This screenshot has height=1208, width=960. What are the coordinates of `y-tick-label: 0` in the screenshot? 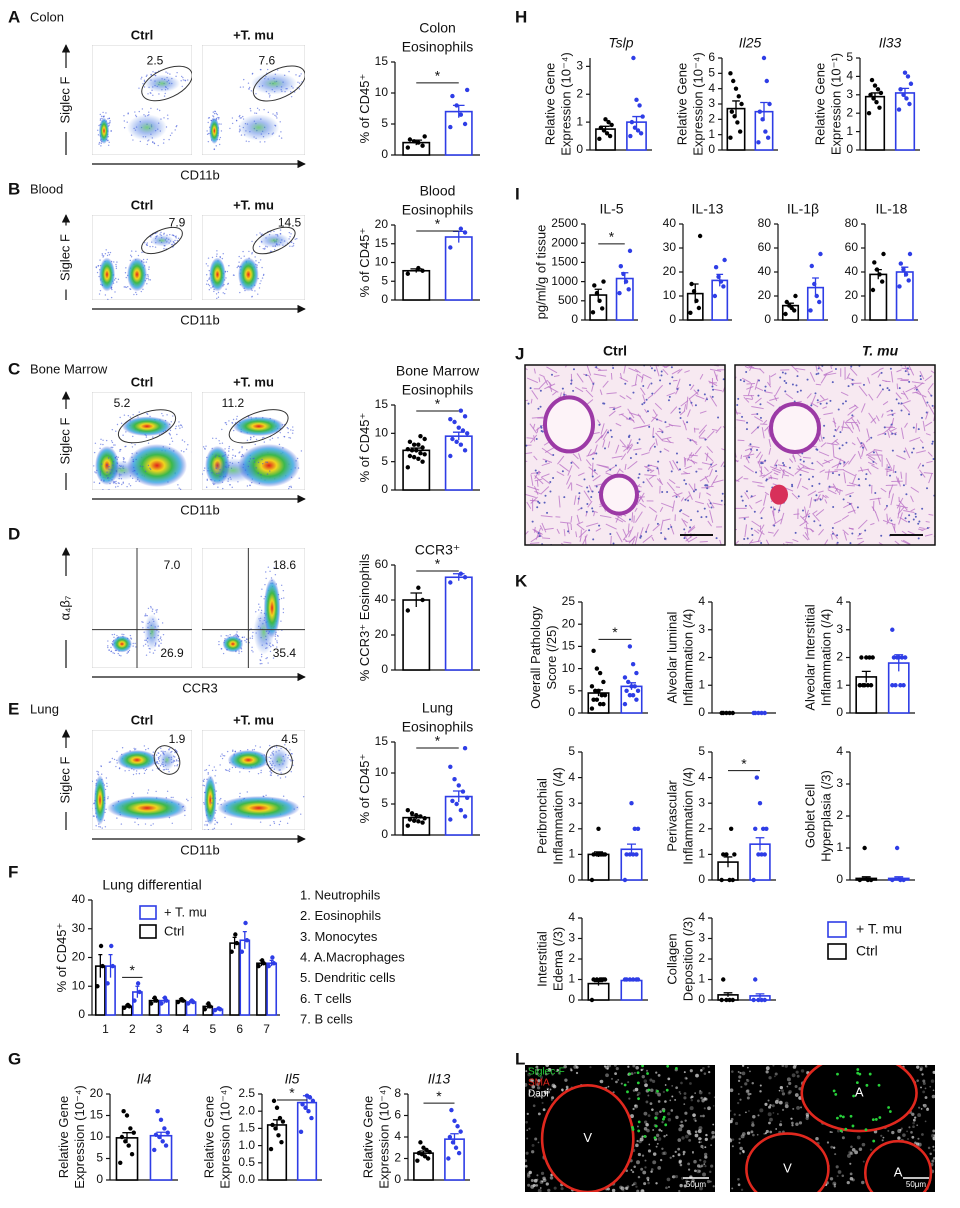 It's located at (701, 712).